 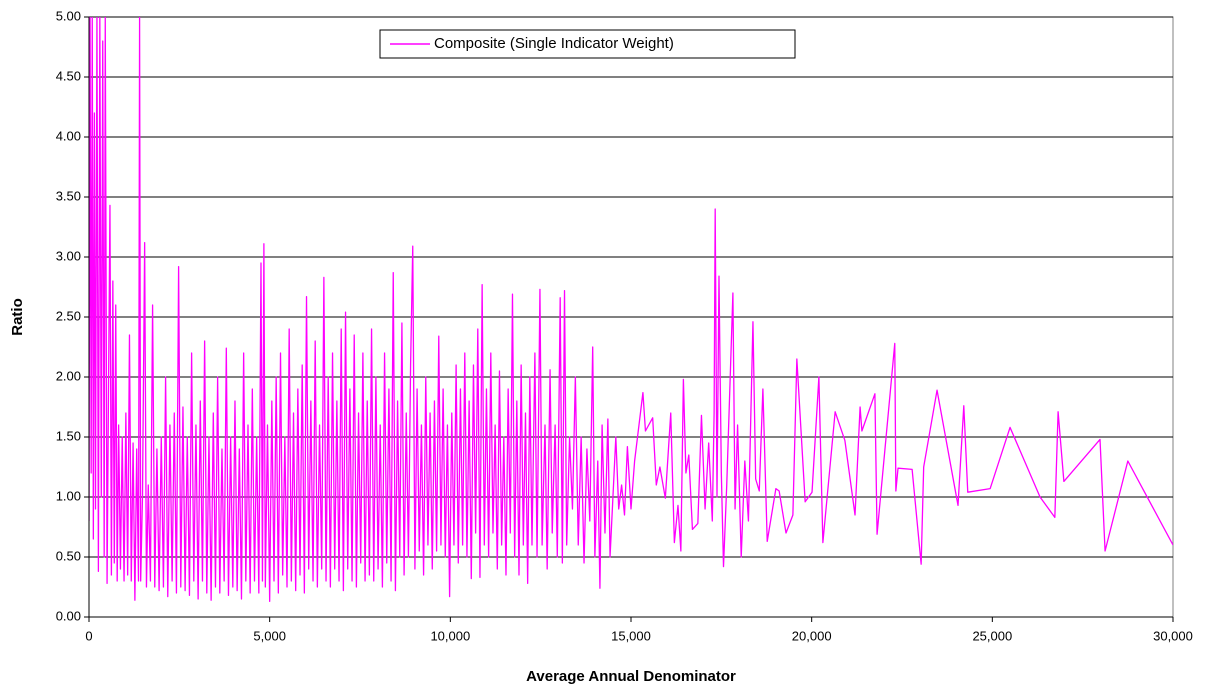 I want to click on x-tick-label: 0, so click(x=88, y=635).